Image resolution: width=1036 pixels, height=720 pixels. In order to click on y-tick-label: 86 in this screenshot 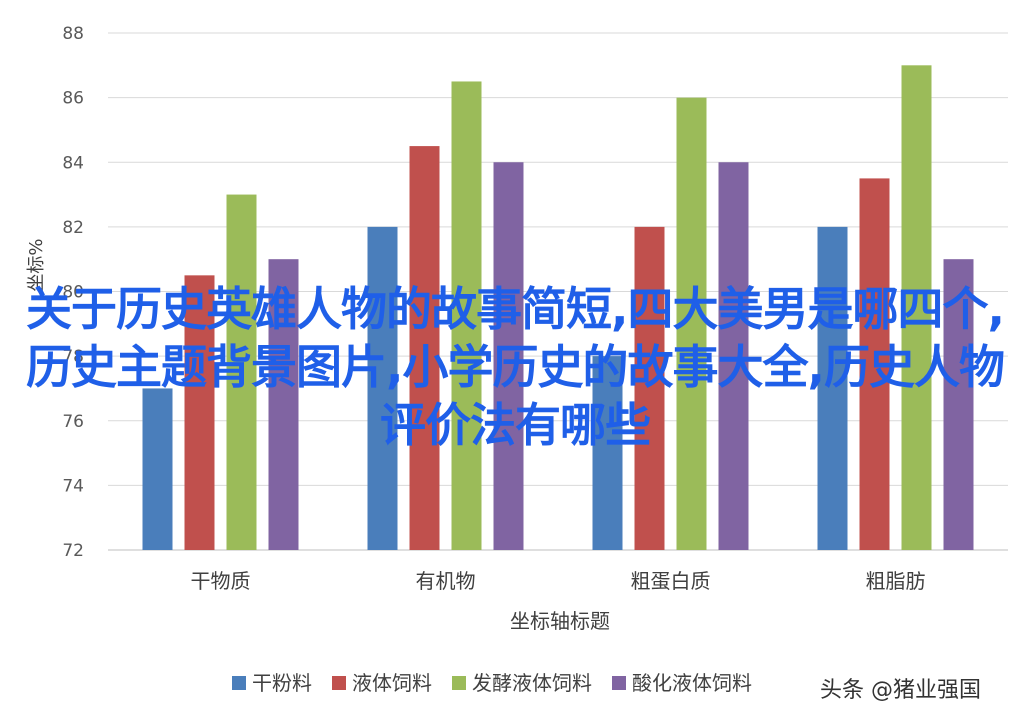, I will do `click(73, 99)`.